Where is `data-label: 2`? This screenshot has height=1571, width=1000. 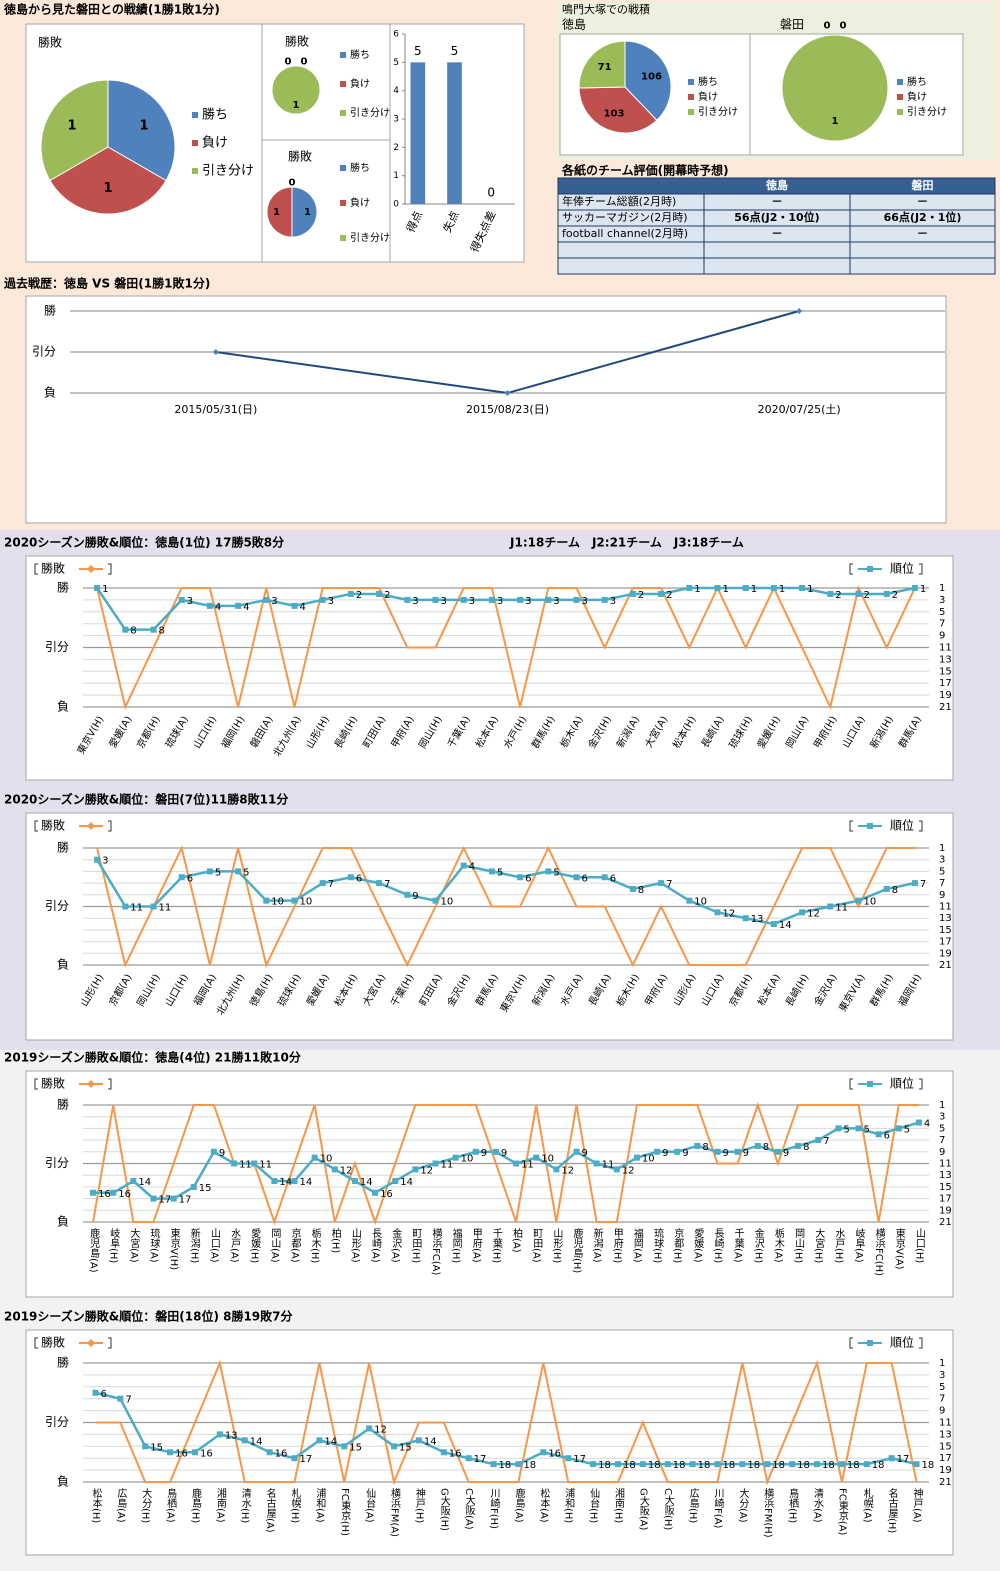
data-label: 2 is located at coordinates (895, 595).